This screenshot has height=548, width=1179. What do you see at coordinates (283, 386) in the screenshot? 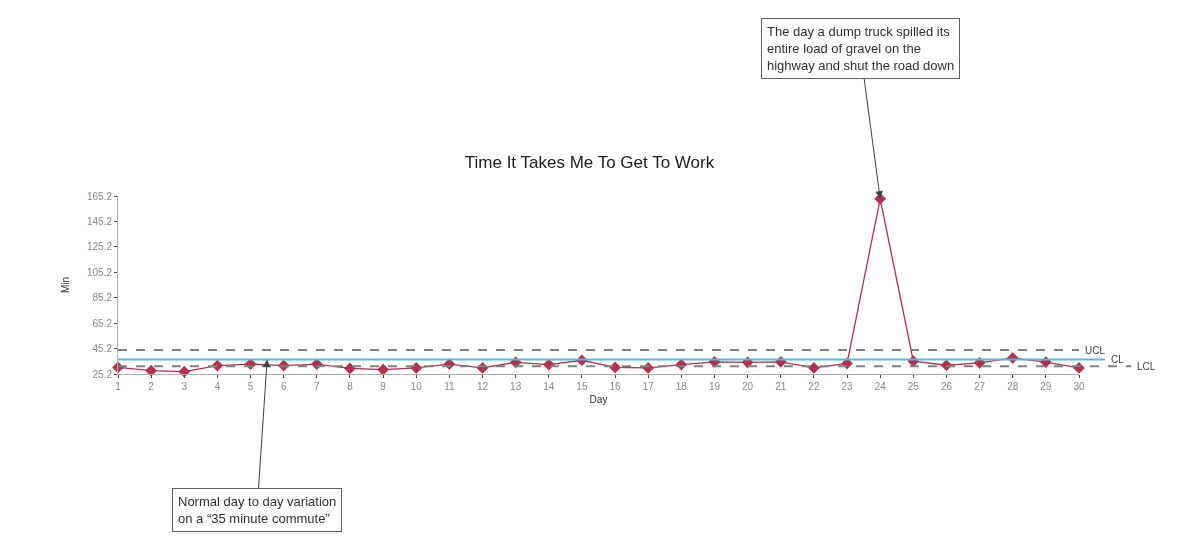
I see `x-tick-label: 6` at bounding box center [283, 386].